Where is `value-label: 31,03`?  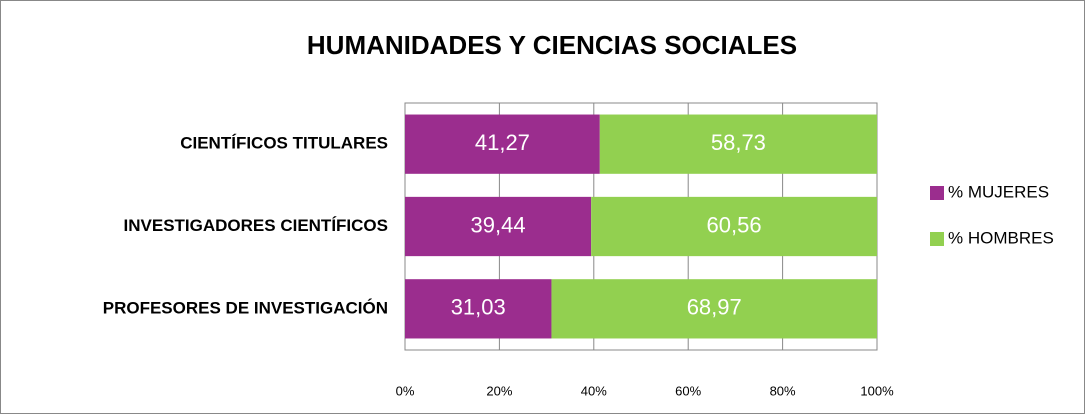 value-label: 31,03 is located at coordinates (478, 307).